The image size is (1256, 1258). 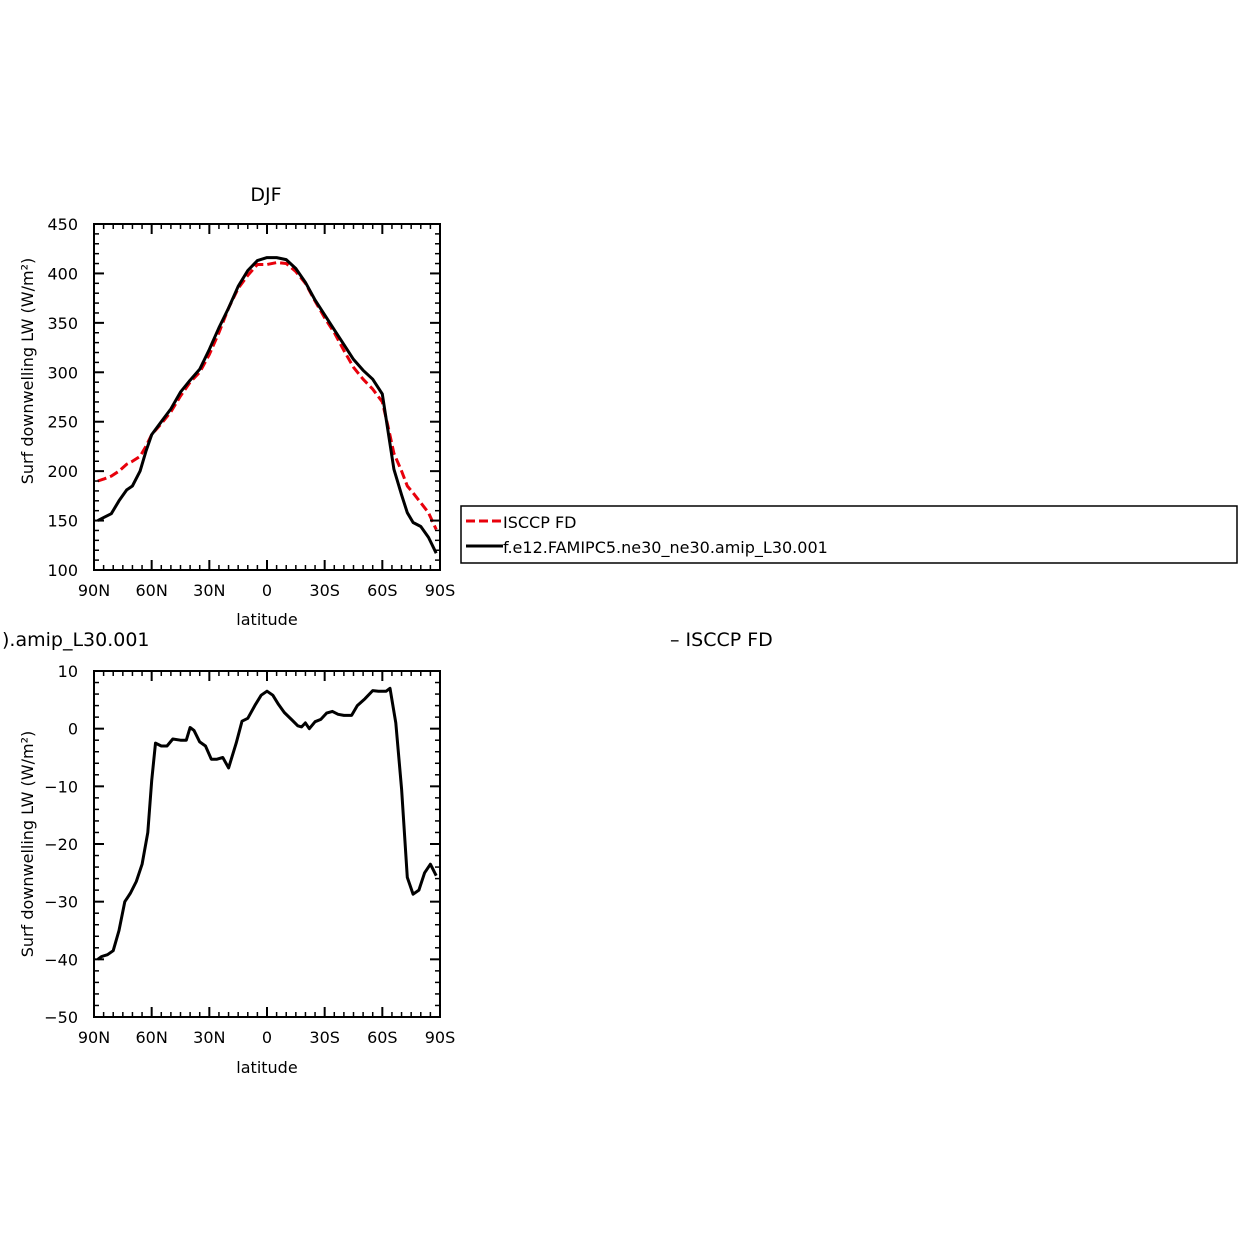 I want to click on bottom-x-tick-label: 90S, so click(x=440, y=1037).